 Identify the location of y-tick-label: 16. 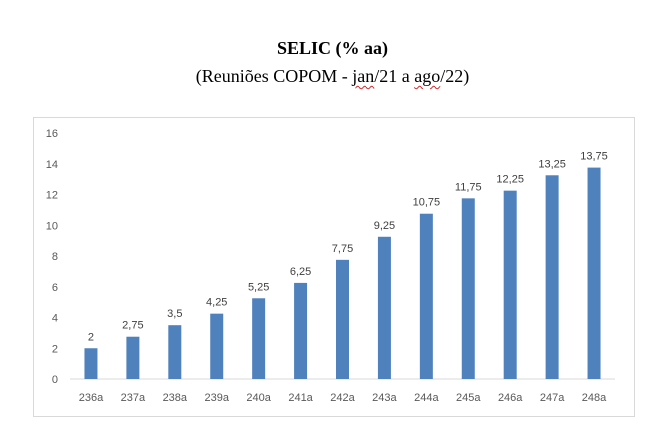
(52, 134).